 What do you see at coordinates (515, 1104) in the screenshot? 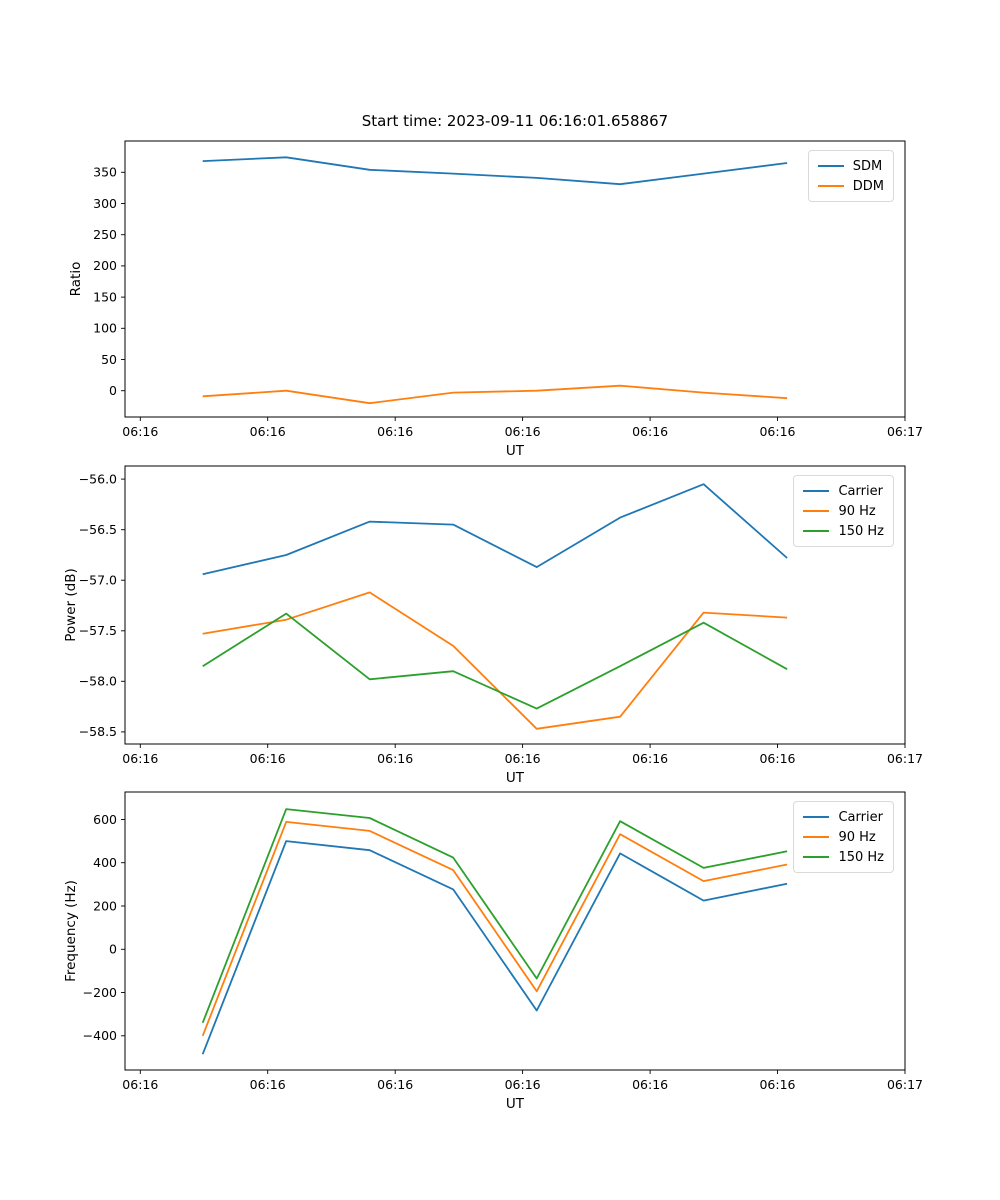
I see `frequency-x-axis-label: UT` at bounding box center [515, 1104].